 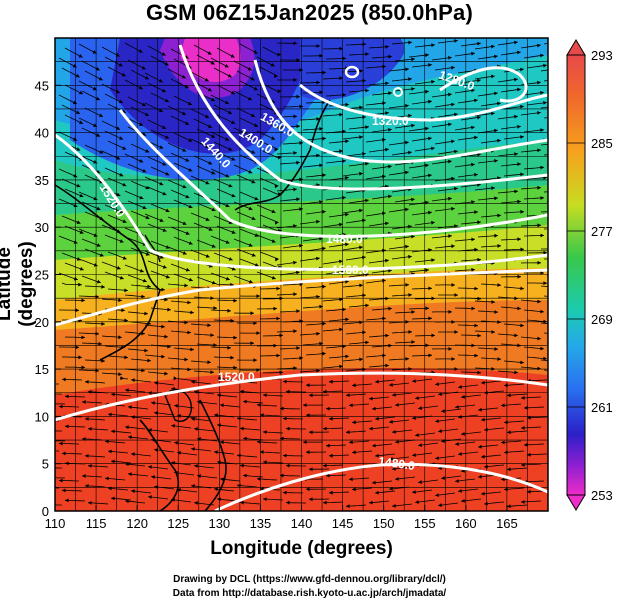 What do you see at coordinates (96, 523) in the screenshot?
I see `x-tick-label: 115` at bounding box center [96, 523].